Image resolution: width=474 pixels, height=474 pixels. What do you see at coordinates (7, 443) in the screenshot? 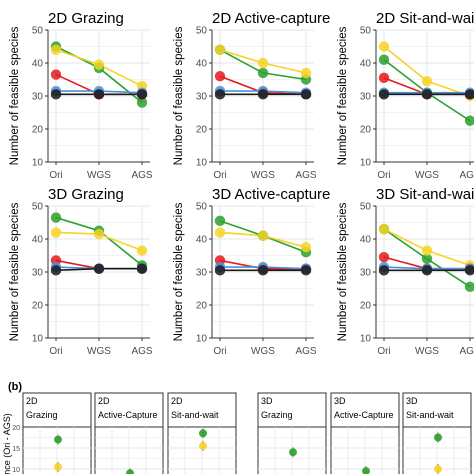
I see `panel-b-y-axis-label: rence (Ori - AGS)` at bounding box center [7, 443].